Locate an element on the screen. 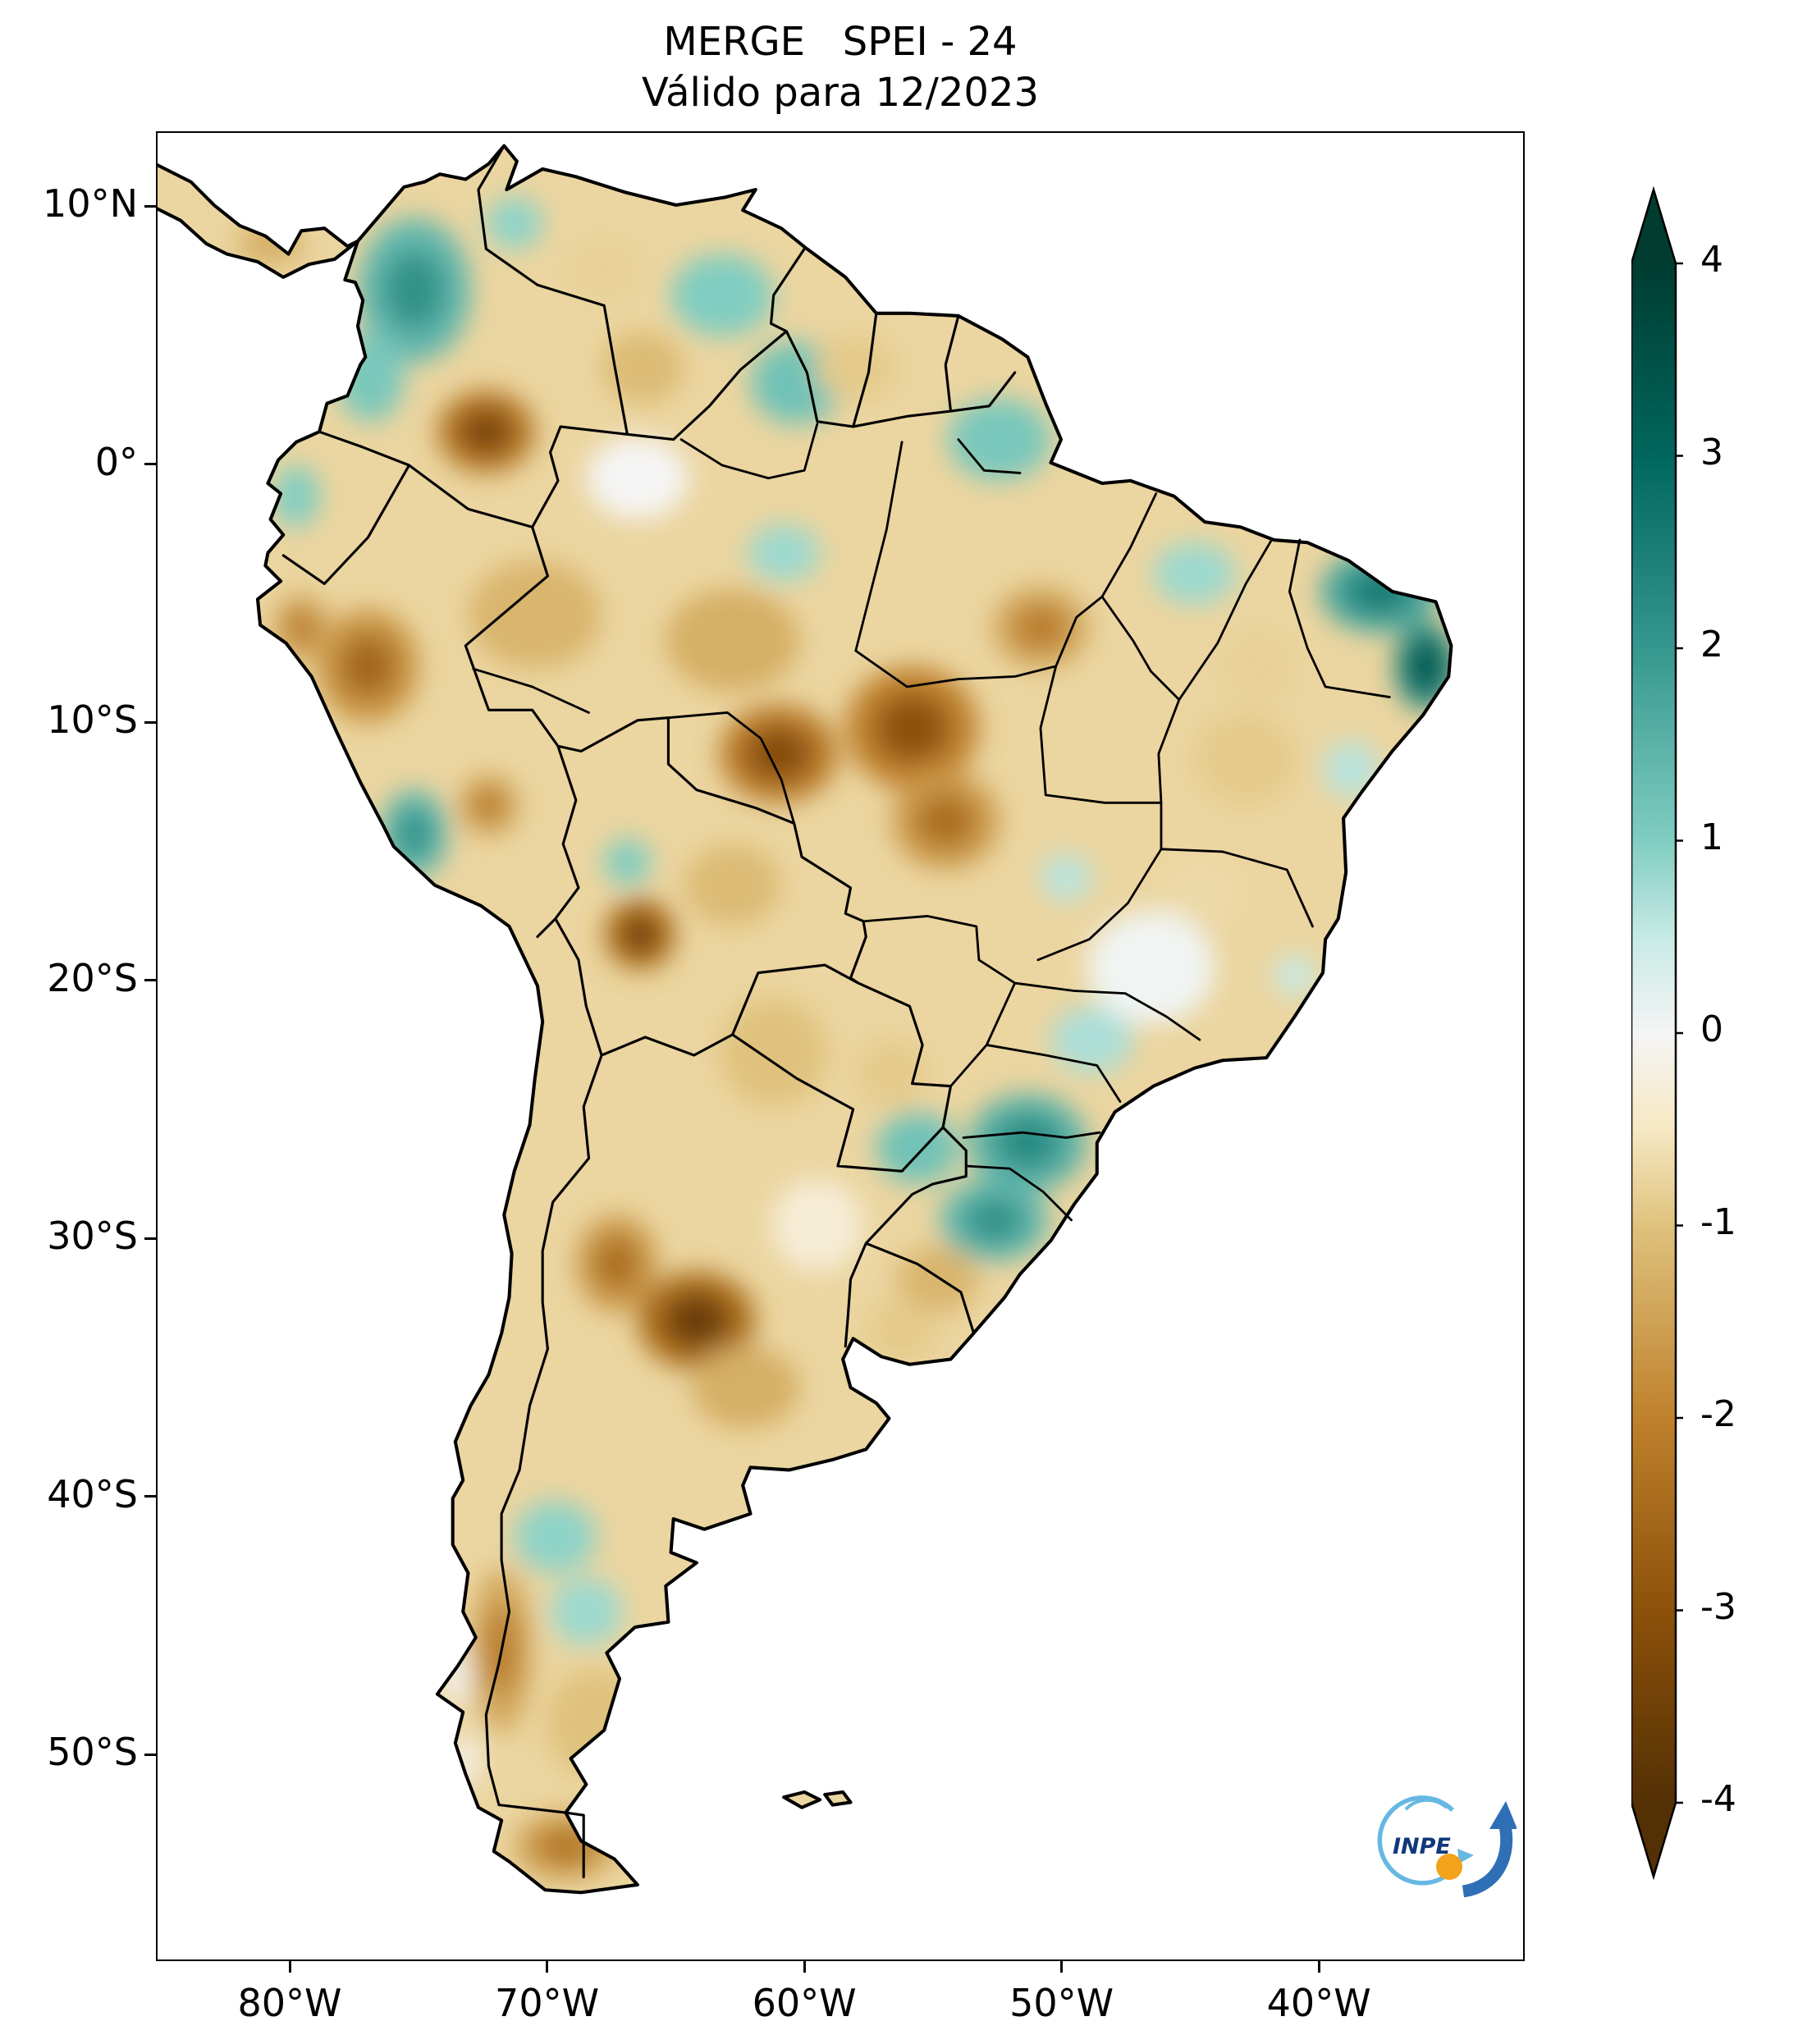  spei-region-east-para is located at coordinates (1040, 628).